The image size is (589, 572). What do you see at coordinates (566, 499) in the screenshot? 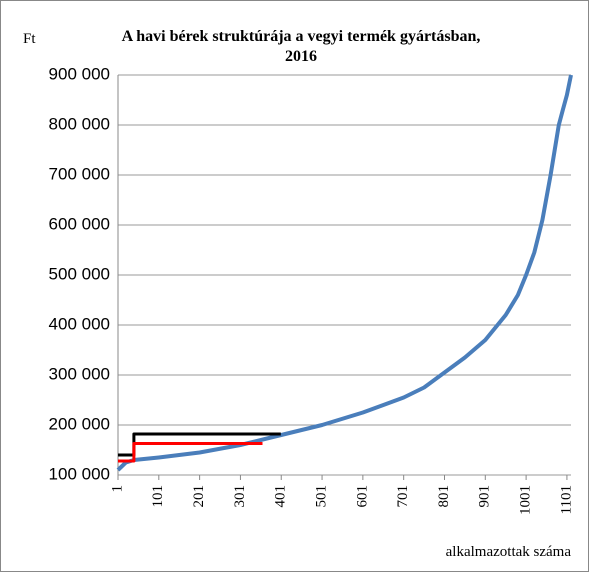
I see `x-tick-label: 1101` at bounding box center [566, 499].